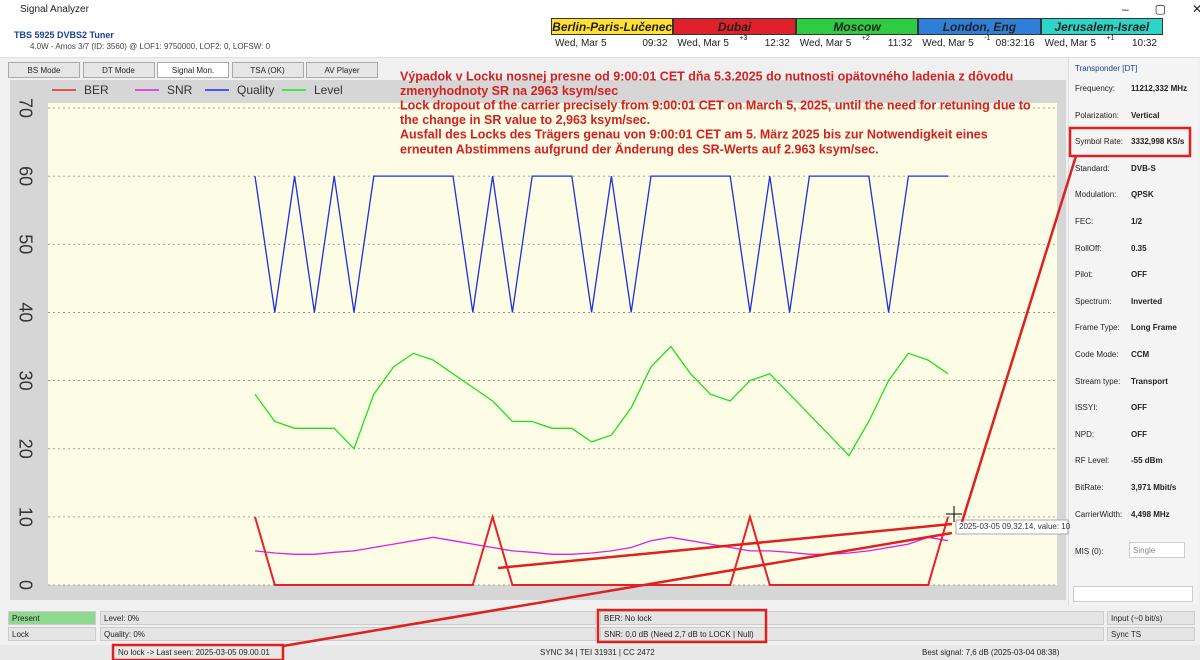 This screenshot has width=1200, height=660. What do you see at coordinates (1106, 68) in the screenshot?
I see `panel-title: Transponder [DT]` at bounding box center [1106, 68].